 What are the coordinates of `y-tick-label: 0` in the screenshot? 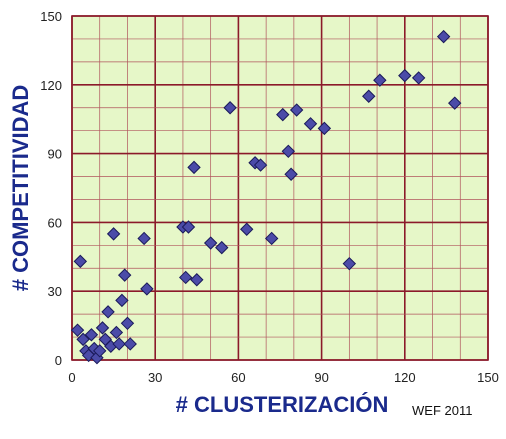 It's located at (58, 360).